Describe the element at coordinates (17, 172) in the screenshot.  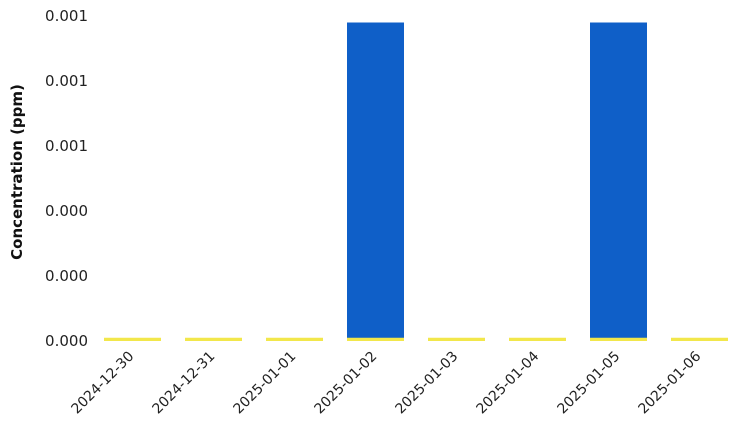
I see `y-axis-title: Concentration (ppm)` at that location.